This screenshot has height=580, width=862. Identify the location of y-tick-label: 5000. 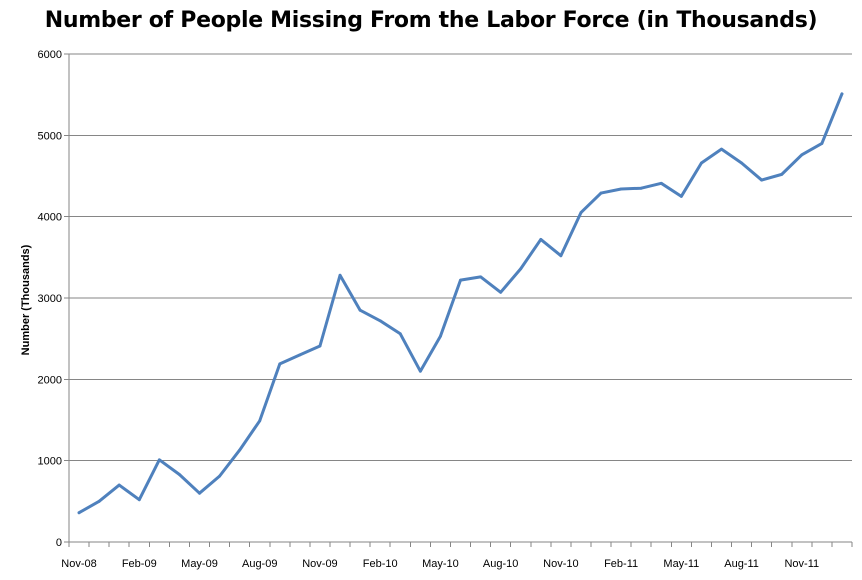
(50, 136).